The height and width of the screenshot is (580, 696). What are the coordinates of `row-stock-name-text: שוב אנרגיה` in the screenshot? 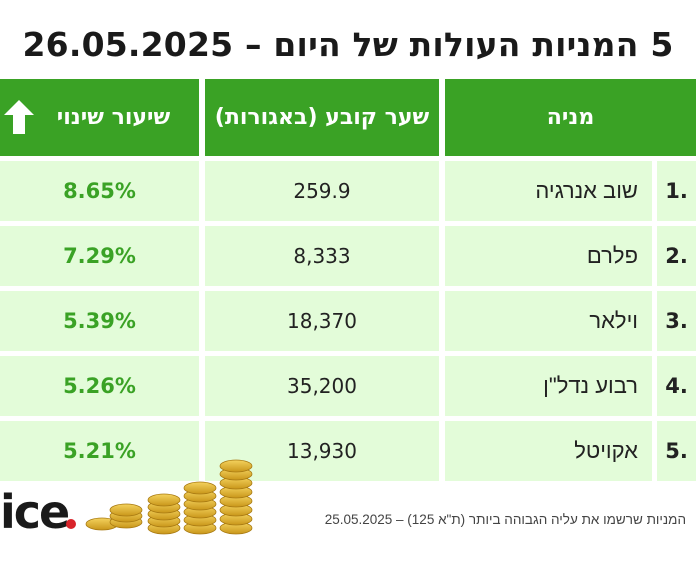 It's located at (586, 190).